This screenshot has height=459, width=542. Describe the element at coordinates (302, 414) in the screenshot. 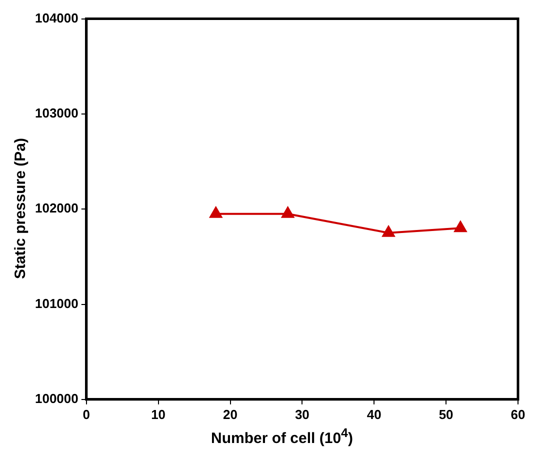

I see `x-tick-label: 30` at that location.